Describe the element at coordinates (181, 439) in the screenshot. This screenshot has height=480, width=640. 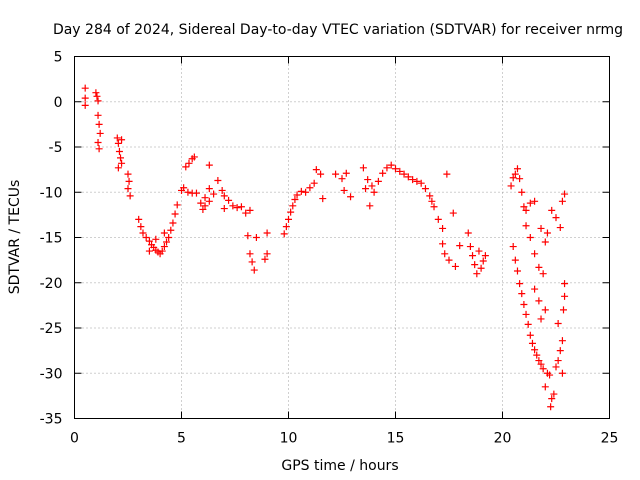
I see `x-tick-label: 5` at that location.